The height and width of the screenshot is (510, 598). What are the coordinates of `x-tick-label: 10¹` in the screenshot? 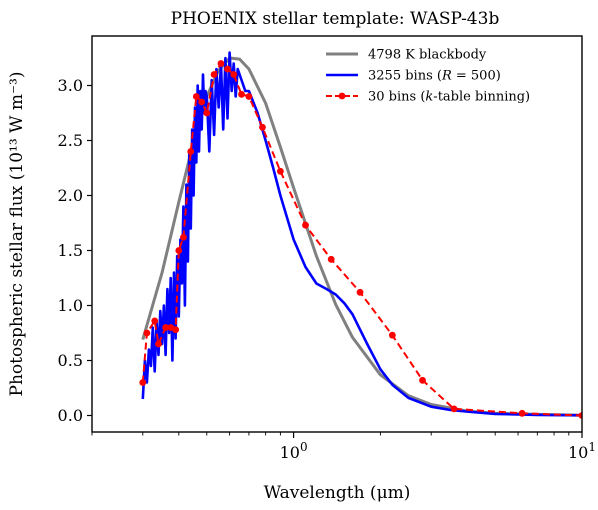 It's located at (582, 451).